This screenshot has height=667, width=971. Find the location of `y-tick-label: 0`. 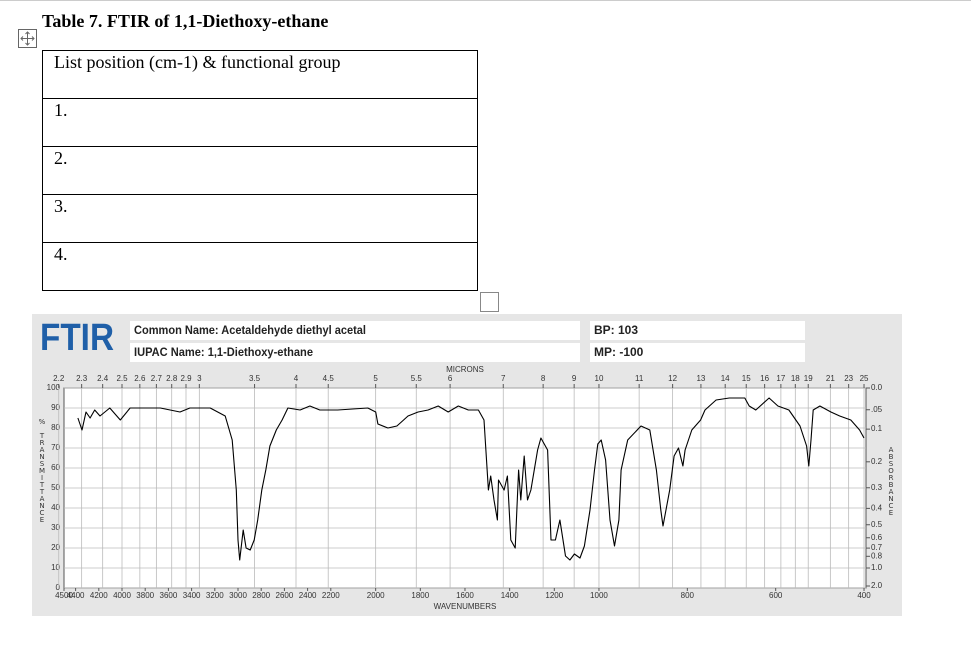

y-tick-label: 0 is located at coordinates (58, 587).